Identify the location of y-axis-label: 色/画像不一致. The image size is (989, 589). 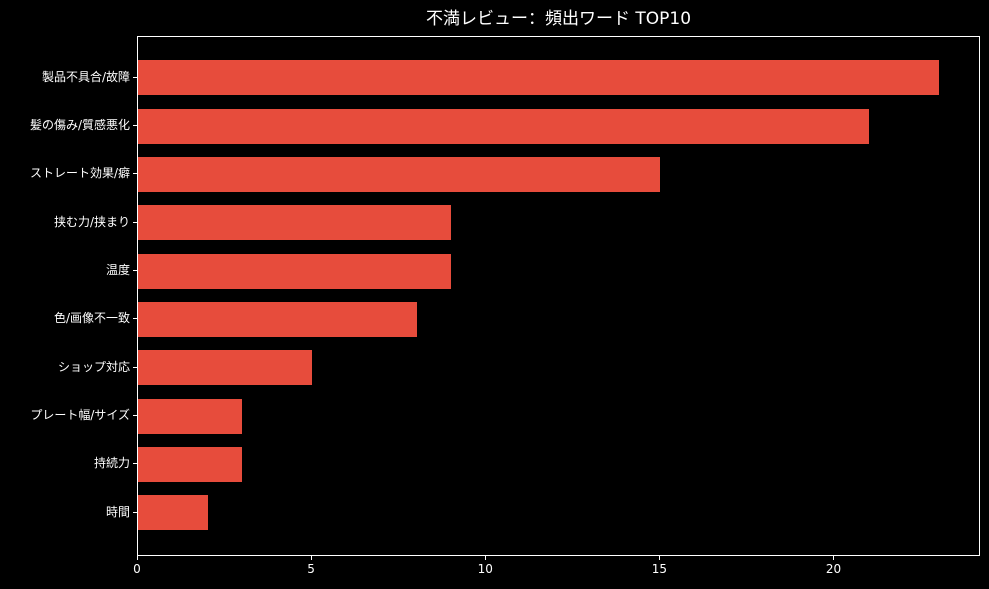
(91, 318).